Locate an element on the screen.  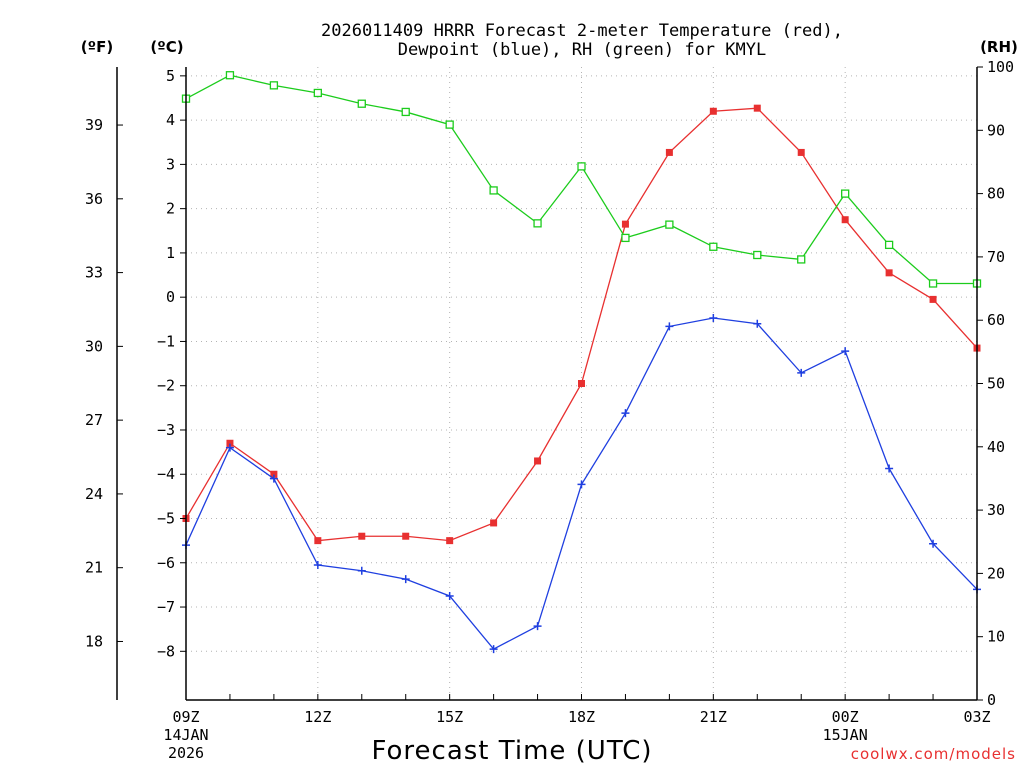
celsius-tick-label: 1 is located at coordinates (170, 253).